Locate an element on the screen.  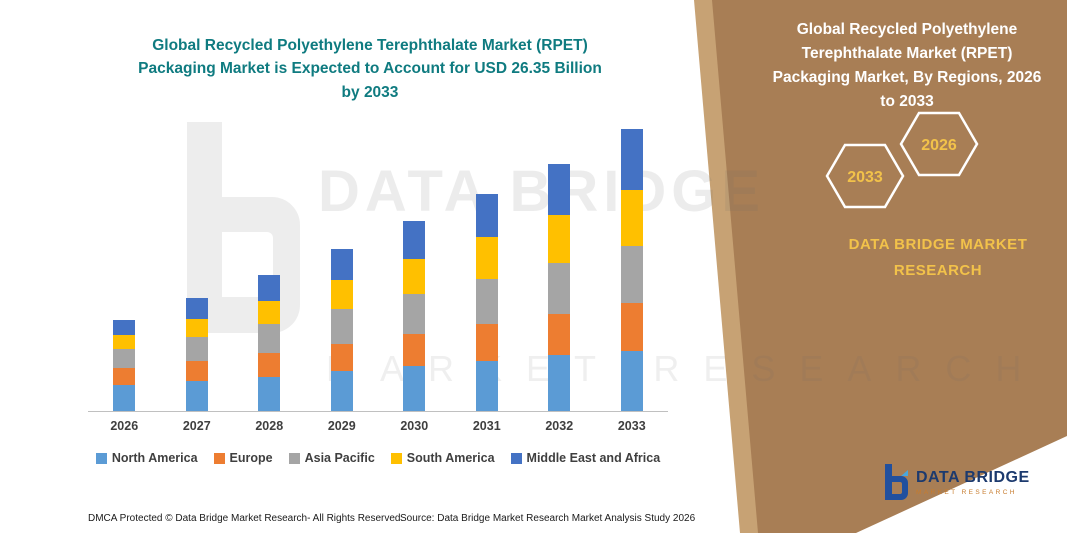
legend-label-middle-east-and-africa: Middle East and Africa is located at coordinates (593, 458).